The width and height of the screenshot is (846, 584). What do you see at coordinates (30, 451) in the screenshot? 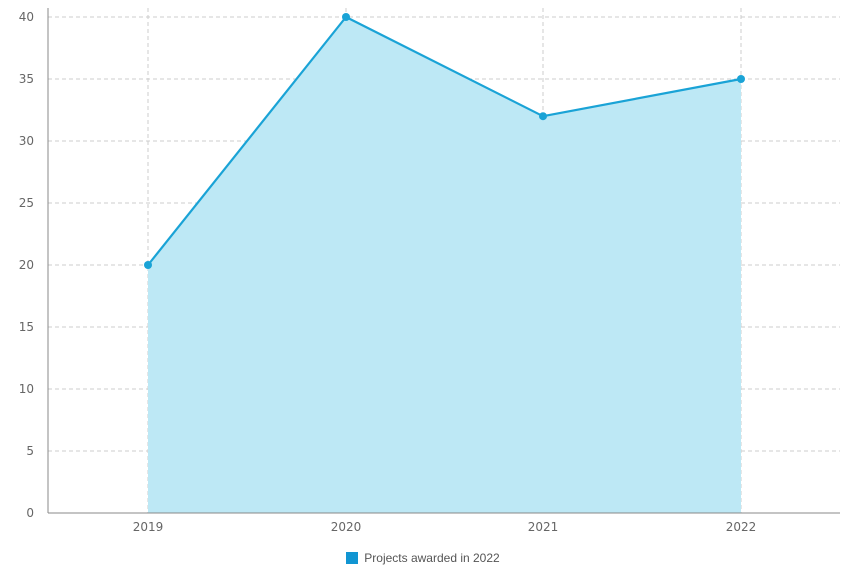
I see `y-tick-label: 5` at bounding box center [30, 451].